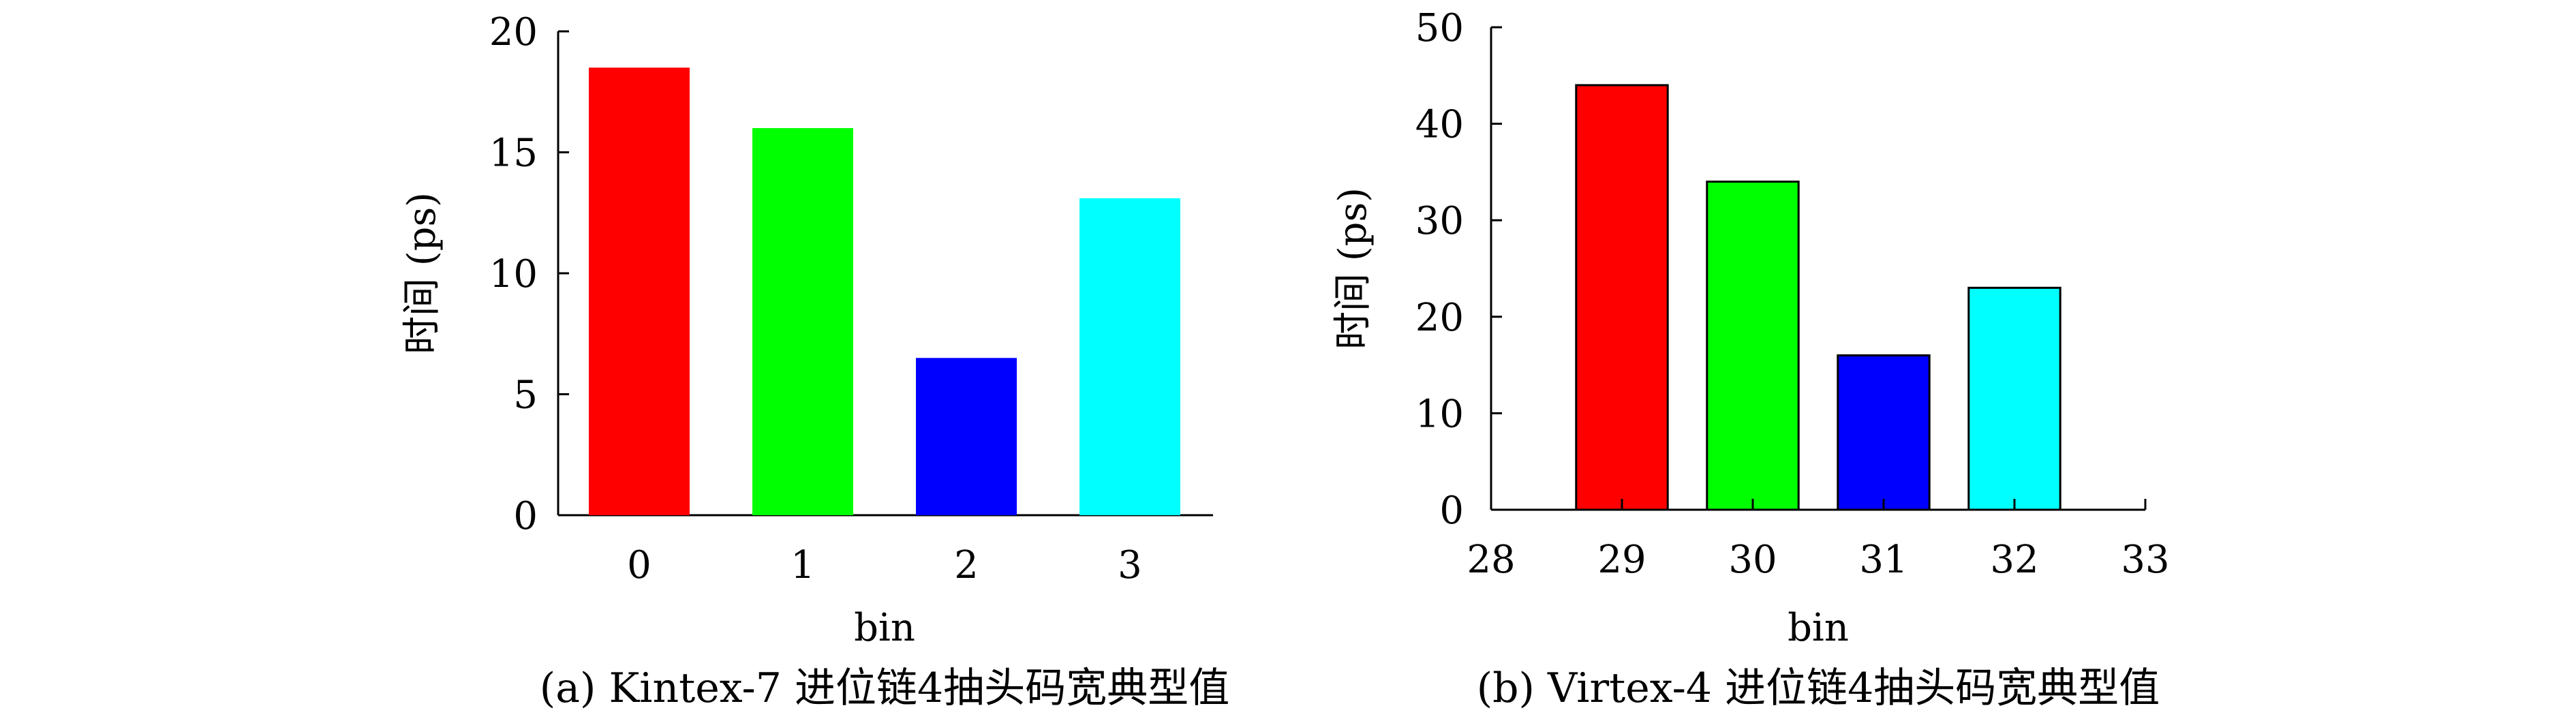 This screenshot has width=2576, height=721. Describe the element at coordinates (1440, 125) in the screenshot. I see `chart-b-y-tick-label: 40` at that location.